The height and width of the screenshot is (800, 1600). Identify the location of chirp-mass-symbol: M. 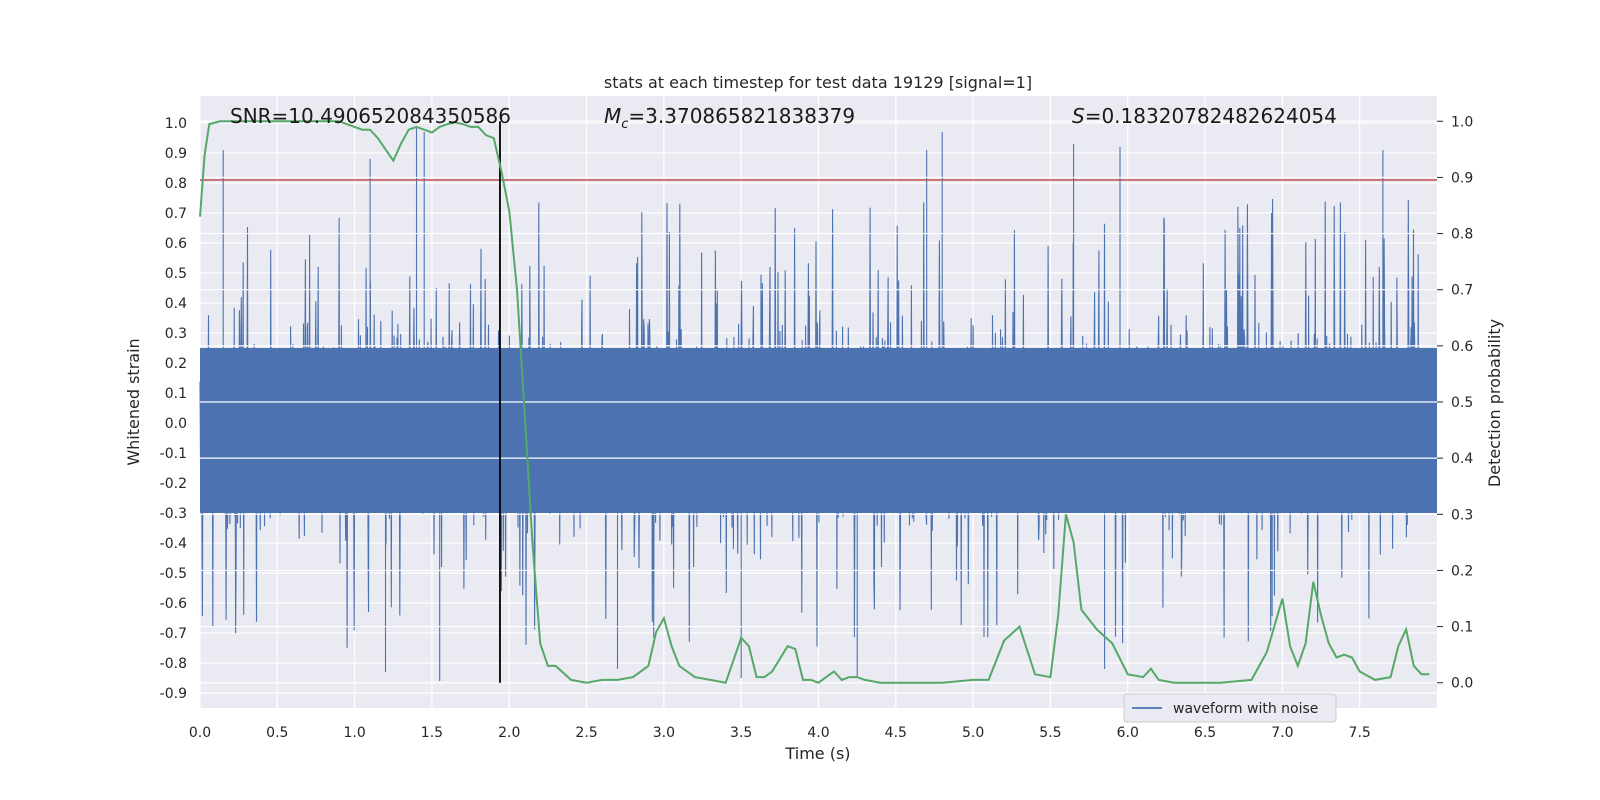
(612, 116).